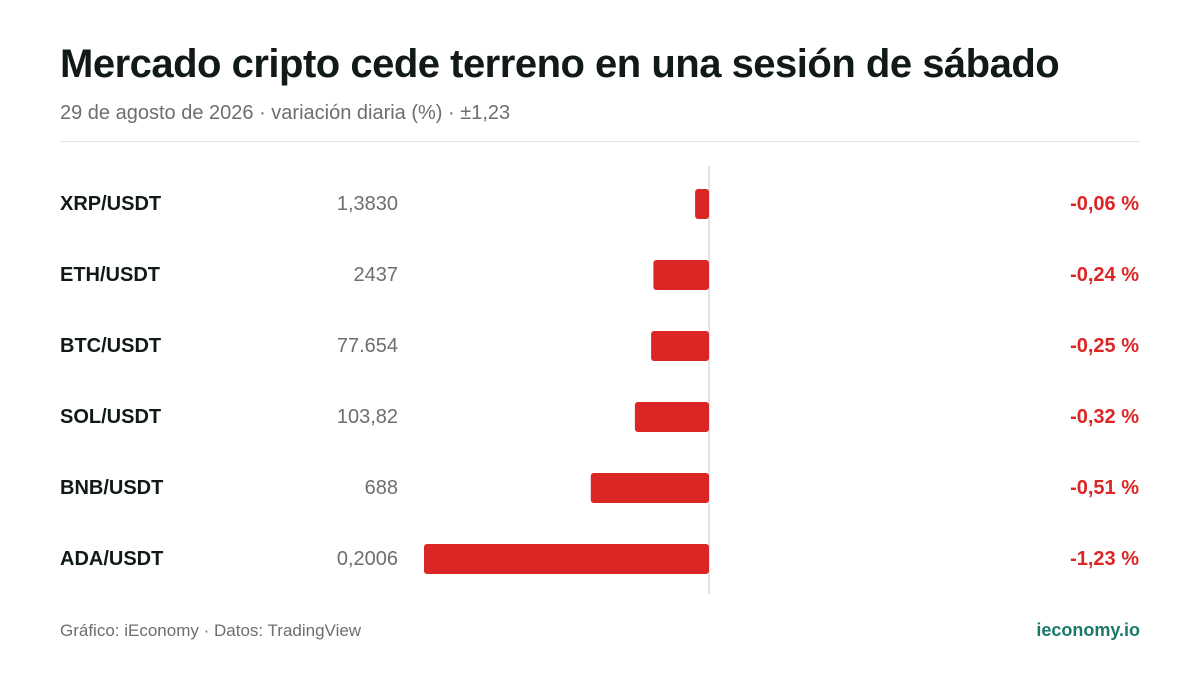 This screenshot has width=1200, height=675. Describe the element at coordinates (1104, 346) in the screenshot. I see `value-label: -0,25 %` at that location.